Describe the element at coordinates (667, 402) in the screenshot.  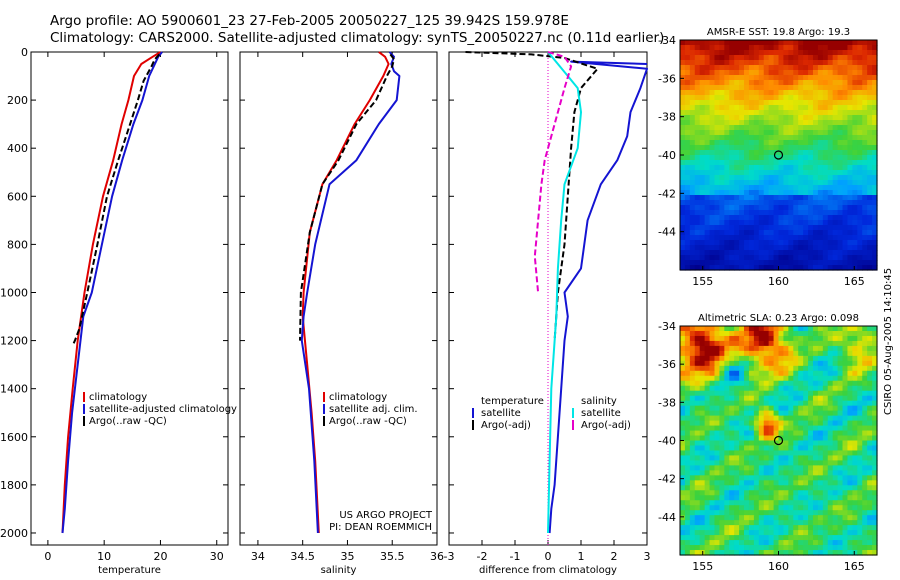
I see `sla_map-ytick-label: -38` at that location.